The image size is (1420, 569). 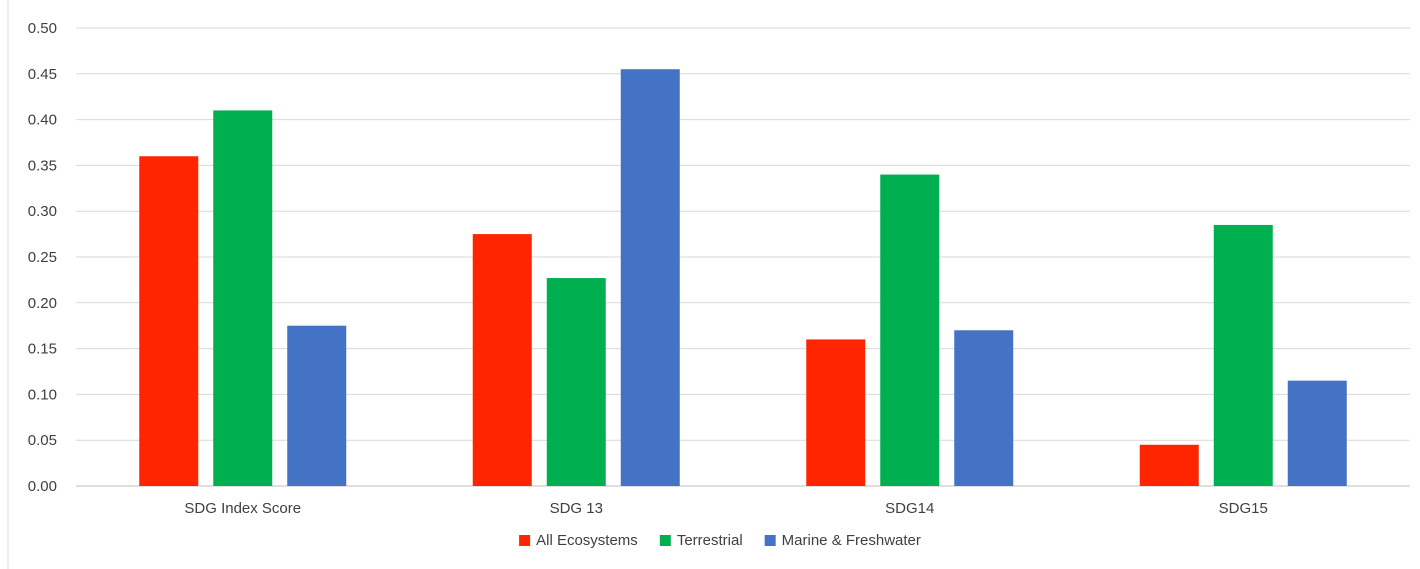 I want to click on y-tick-label: 0.05, so click(x=42, y=440).